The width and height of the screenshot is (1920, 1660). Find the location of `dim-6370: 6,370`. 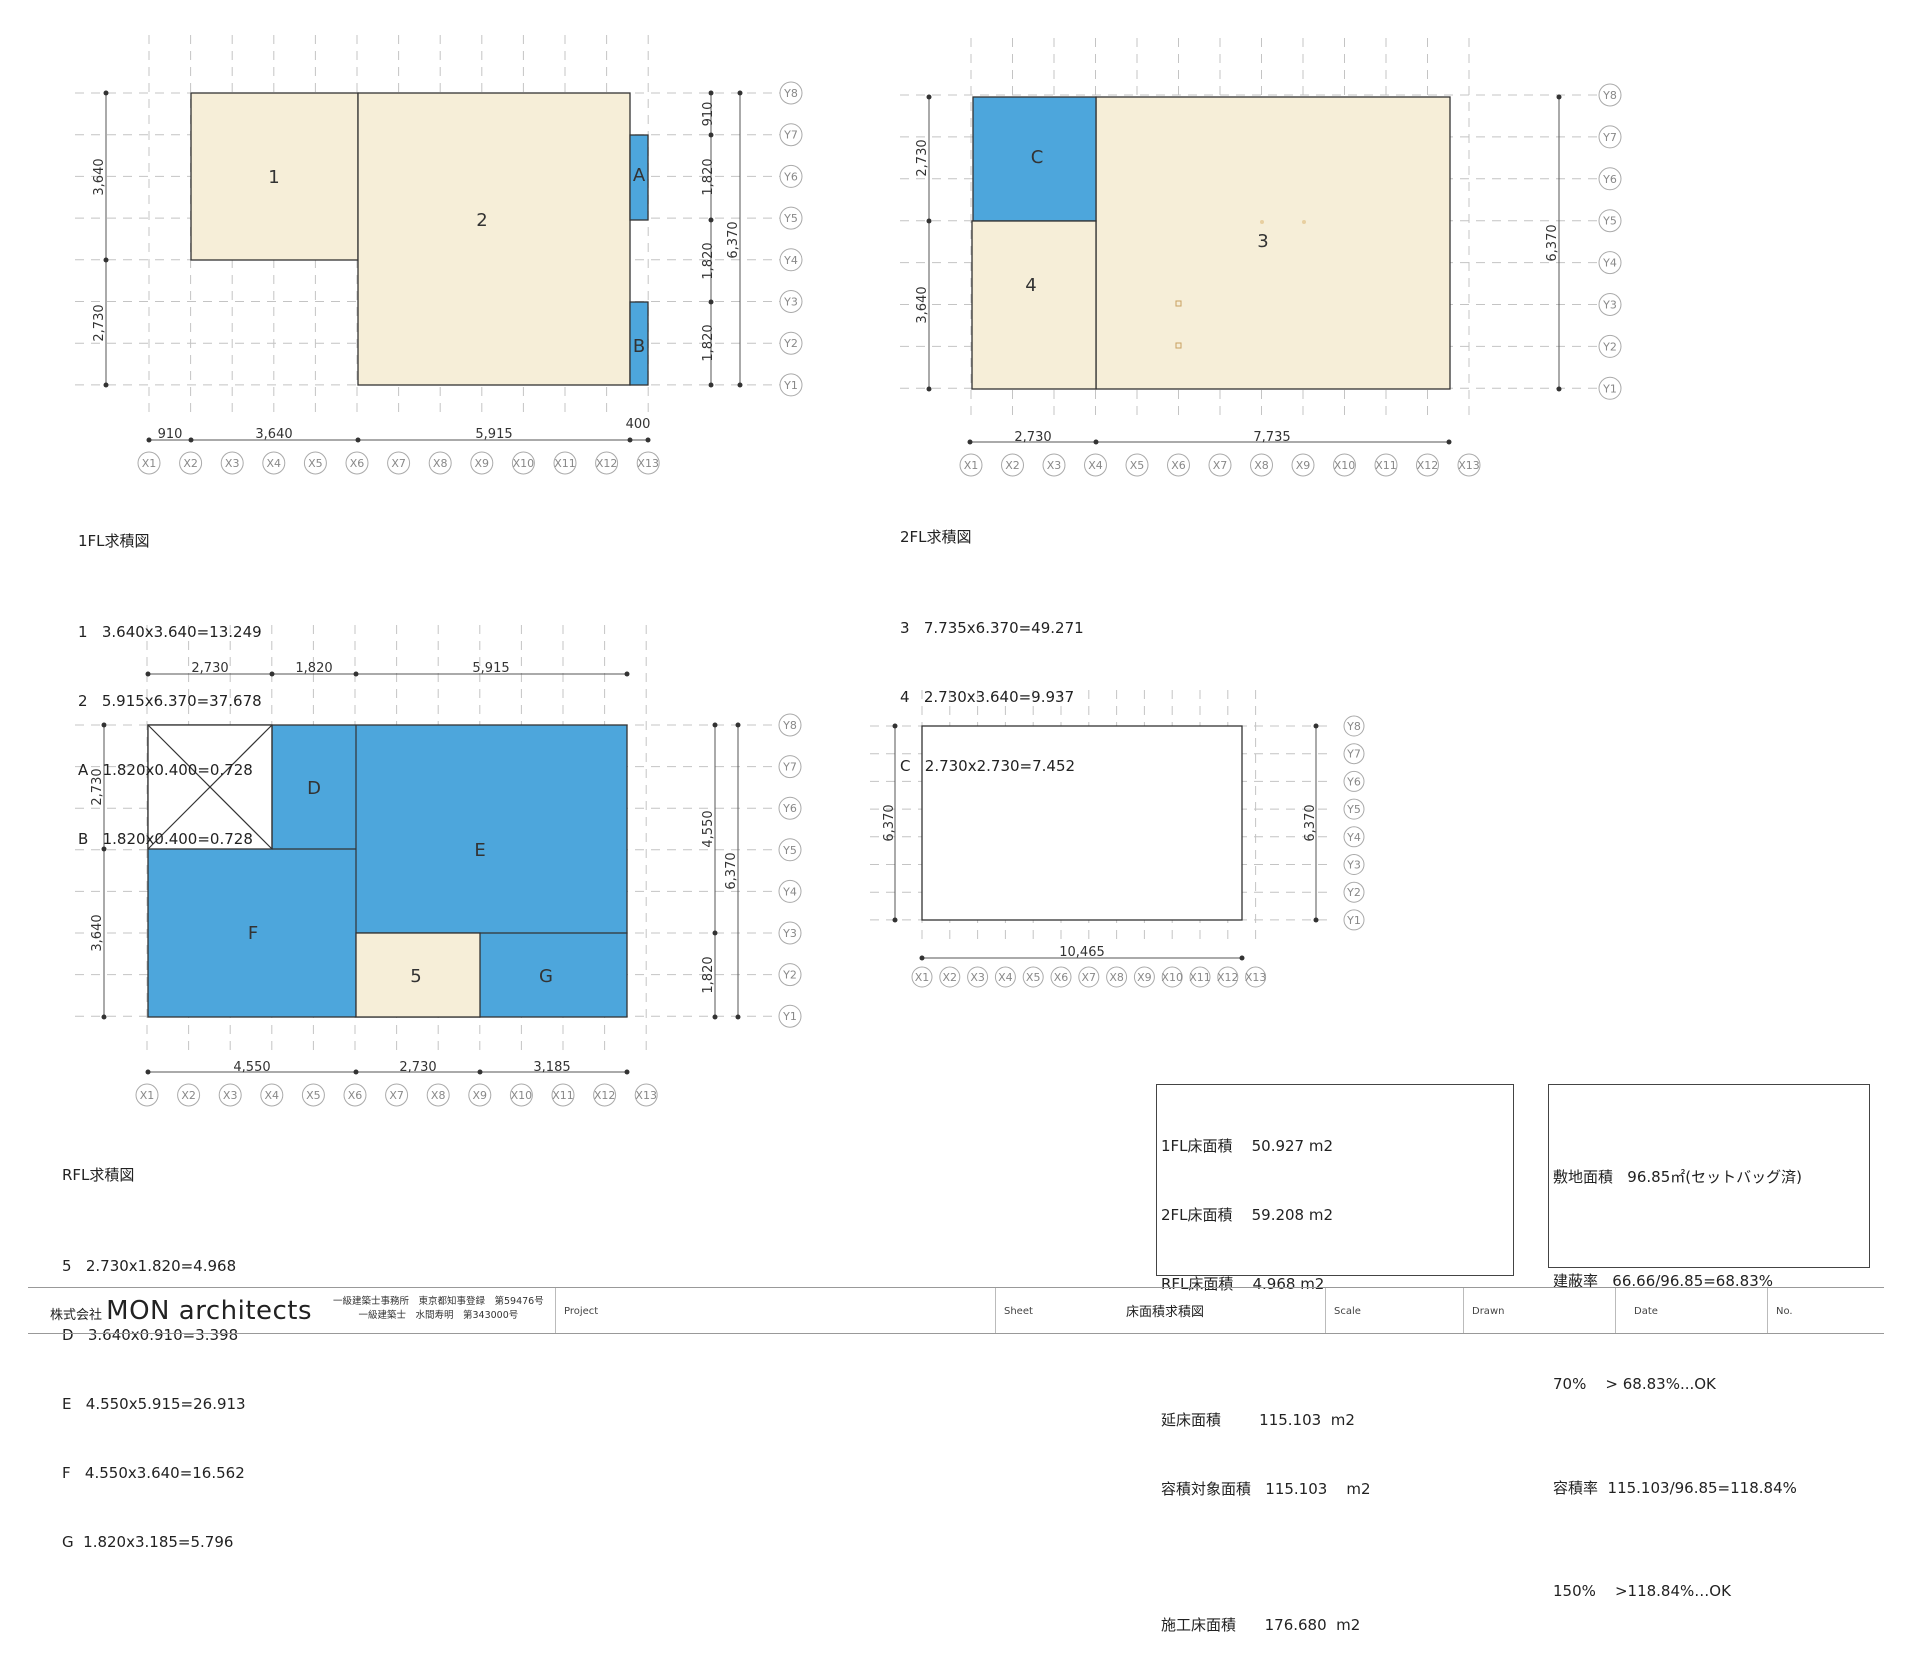

dim-6370: 6,370 is located at coordinates (733, 239).